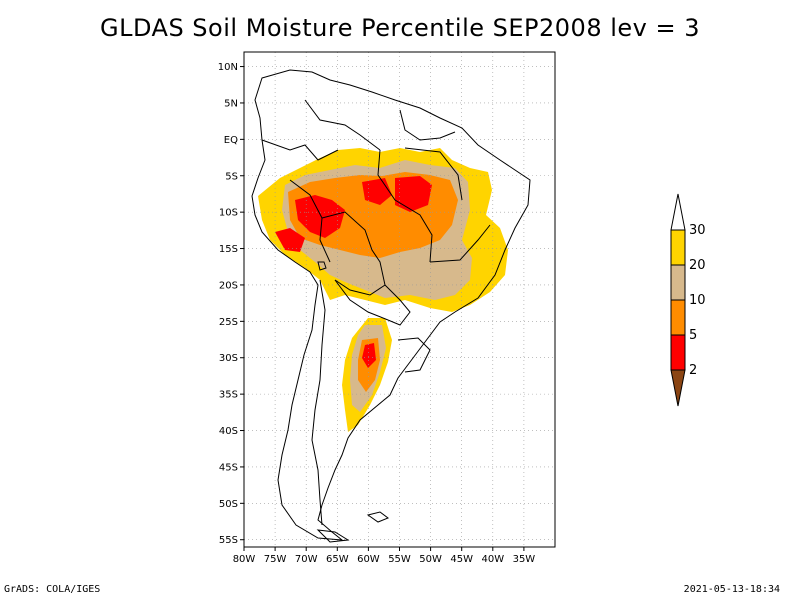 The height and width of the screenshot is (600, 800). Describe the element at coordinates (244, 559) in the screenshot. I see `lon-tick-label: 80W` at that location.